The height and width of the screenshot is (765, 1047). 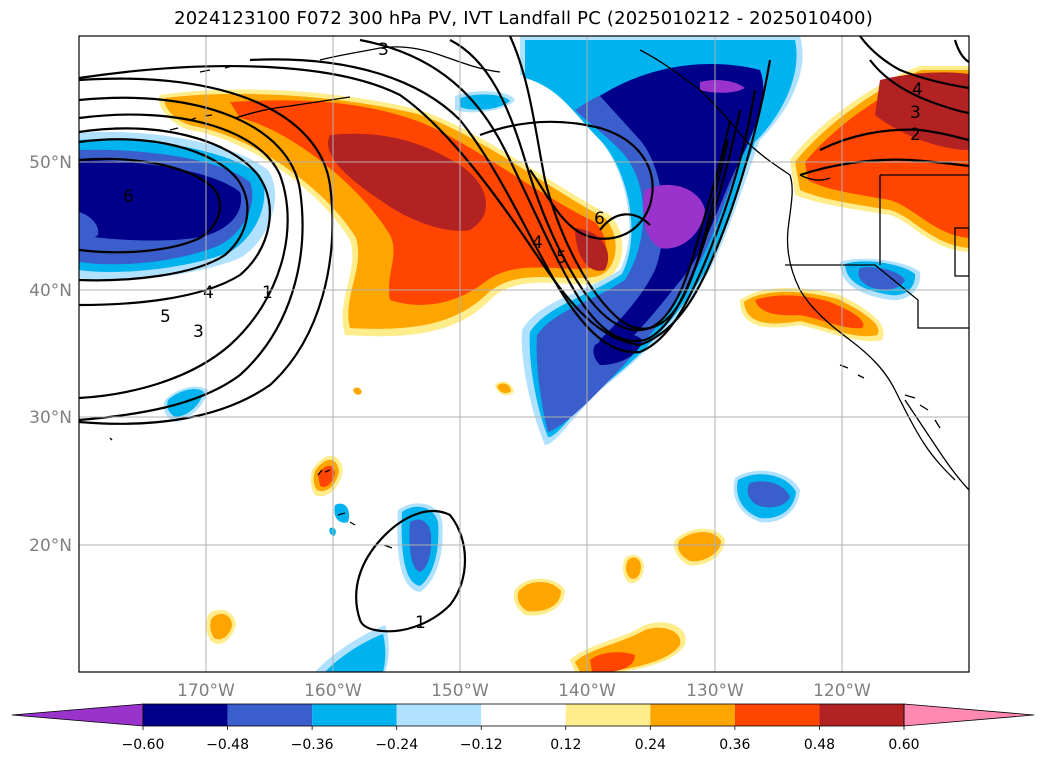 What do you see at coordinates (143, 745) in the screenshot?
I see `colorbar-tick-label: −0.60` at bounding box center [143, 745].